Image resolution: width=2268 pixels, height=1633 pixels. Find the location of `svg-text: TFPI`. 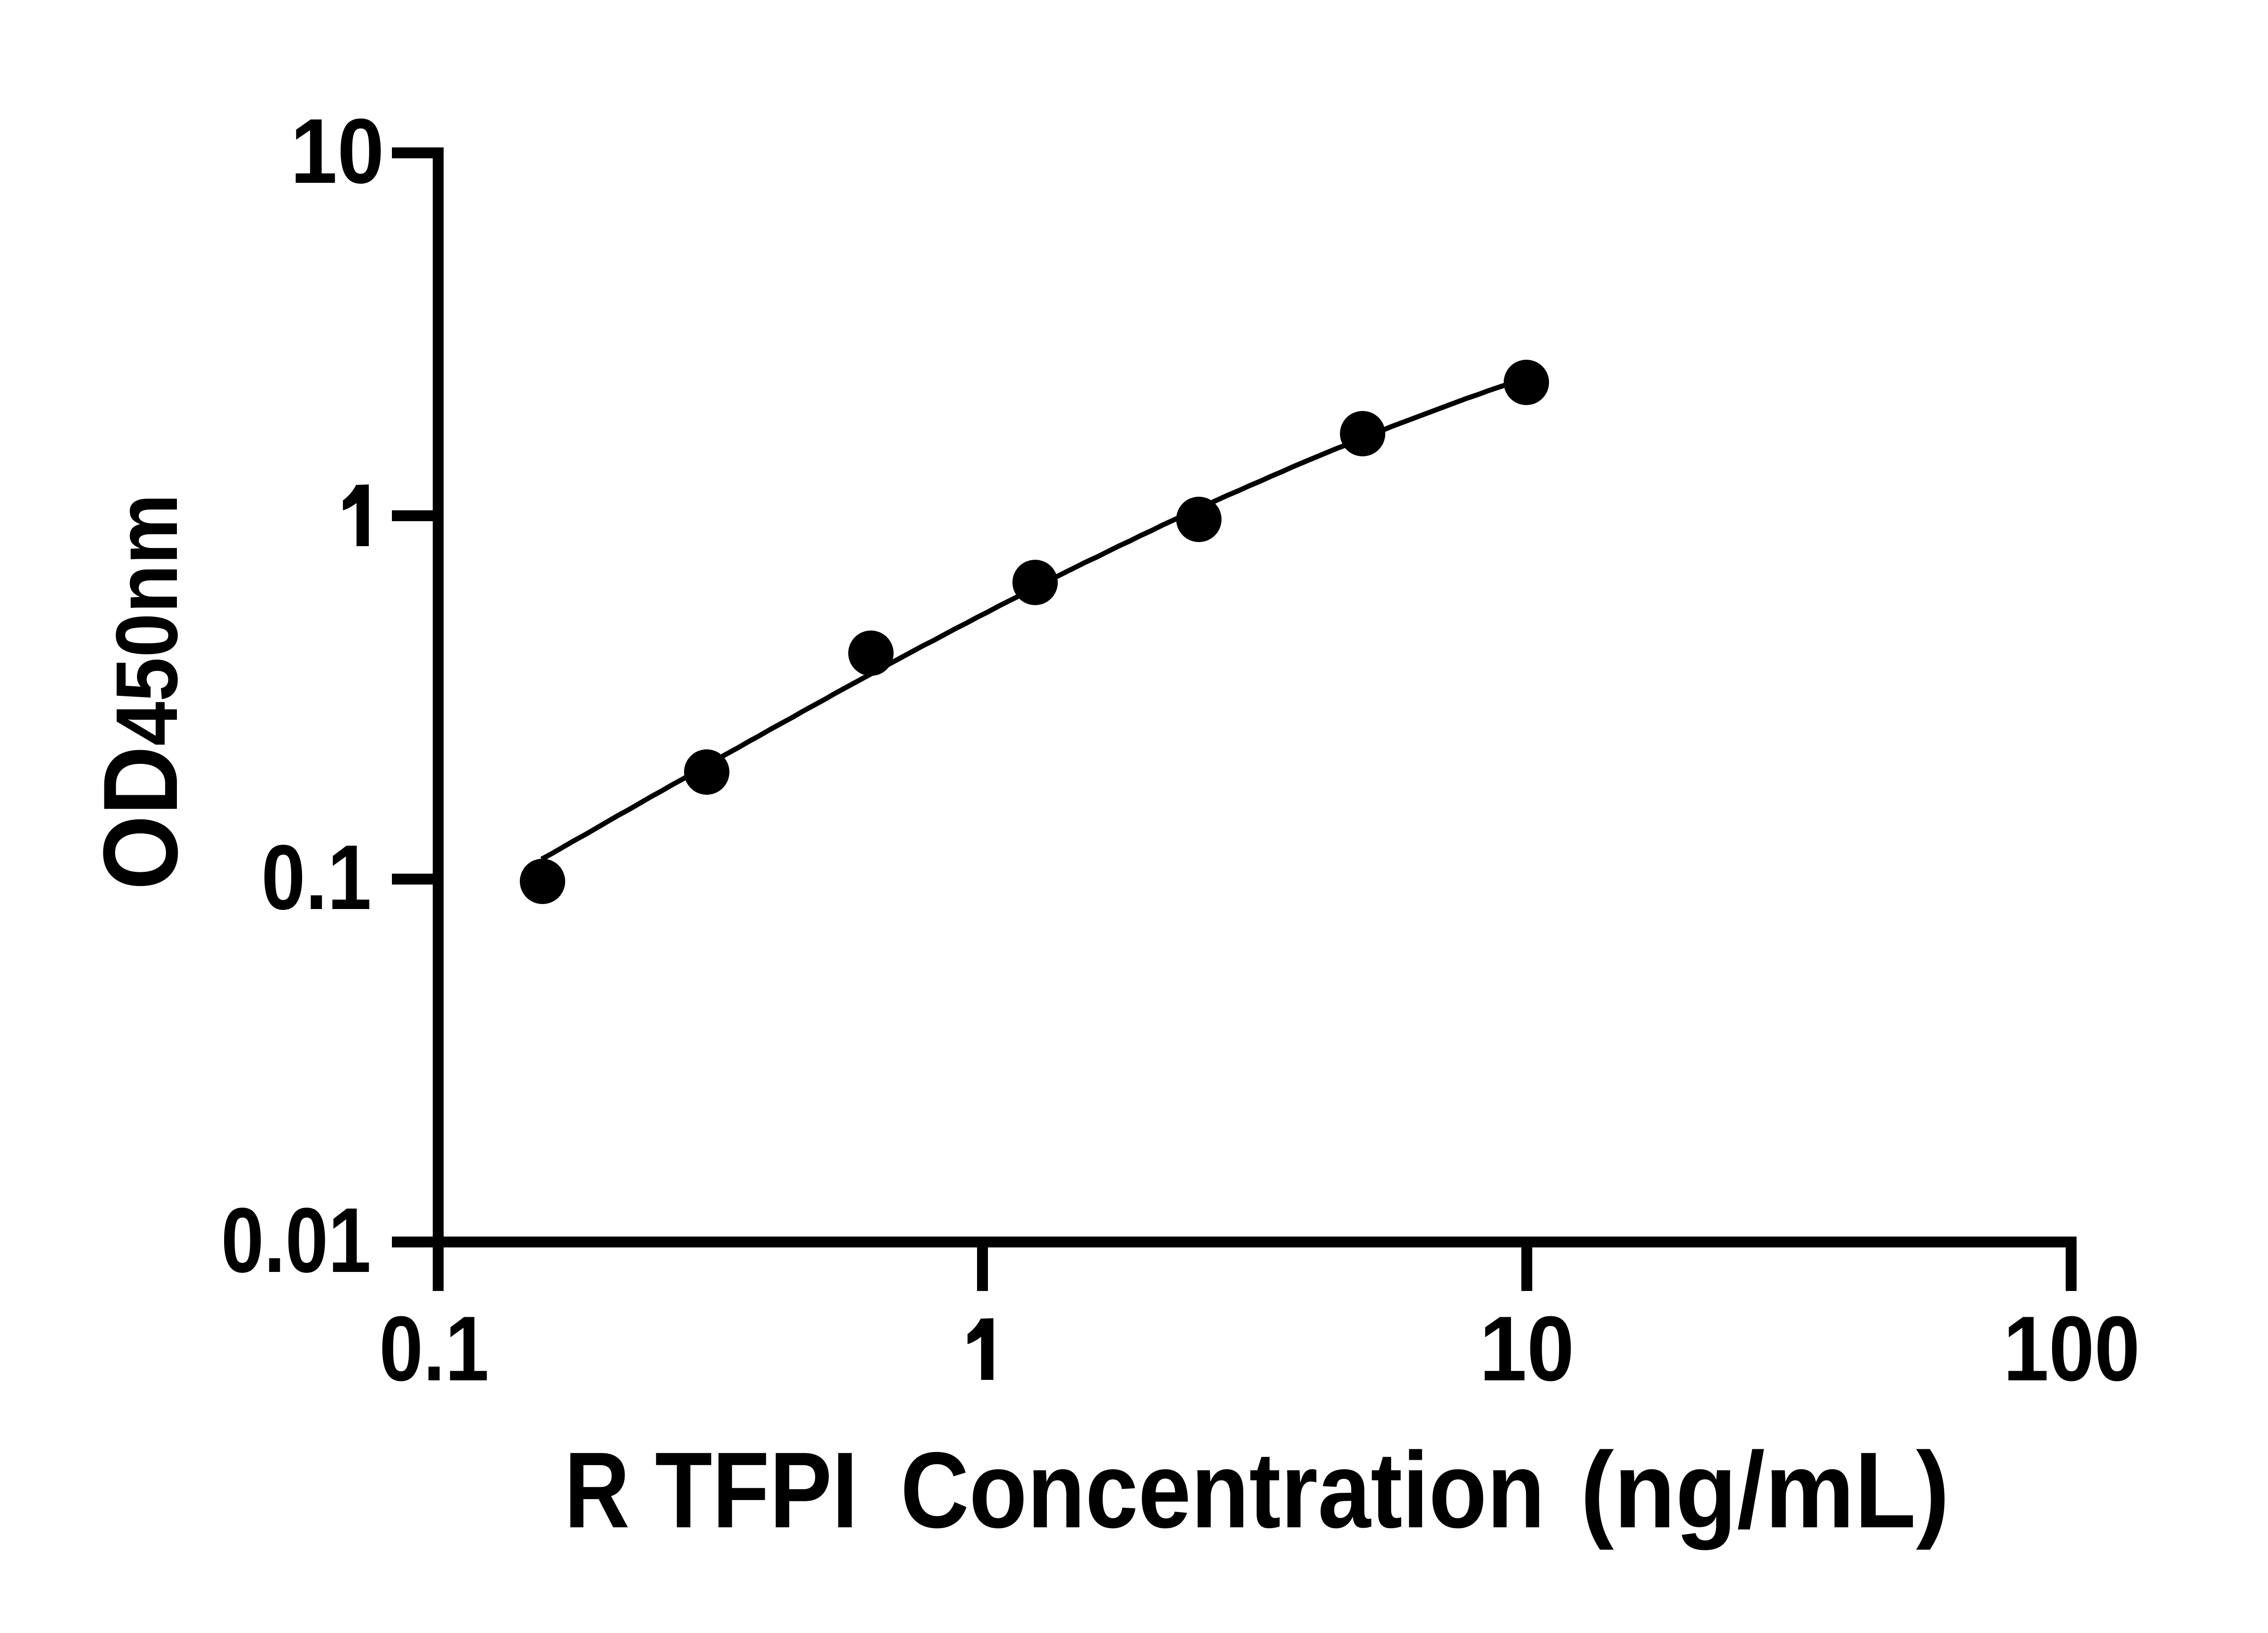

svg-text: TFPI is located at coordinates (757, 1490).